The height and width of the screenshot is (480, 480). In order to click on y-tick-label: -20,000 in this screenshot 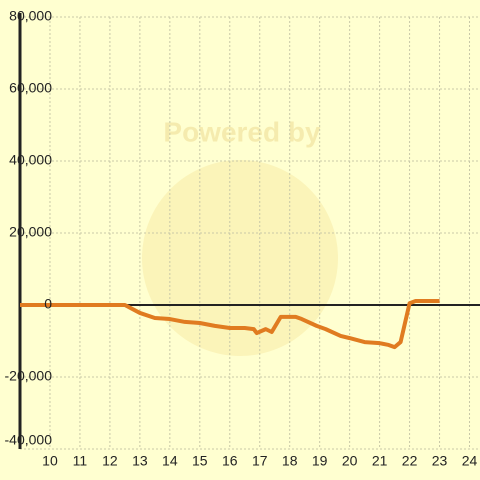, I will do `click(29, 376)`.